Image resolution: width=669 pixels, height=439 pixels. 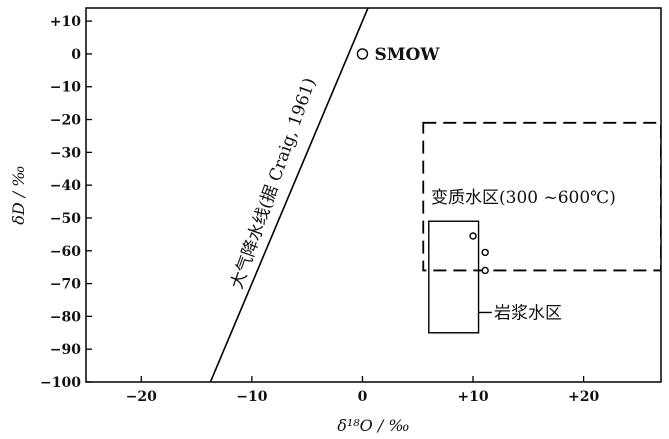 What do you see at coordinates (65, 186) in the screenshot?
I see `y-tick-label: −40` at bounding box center [65, 186].